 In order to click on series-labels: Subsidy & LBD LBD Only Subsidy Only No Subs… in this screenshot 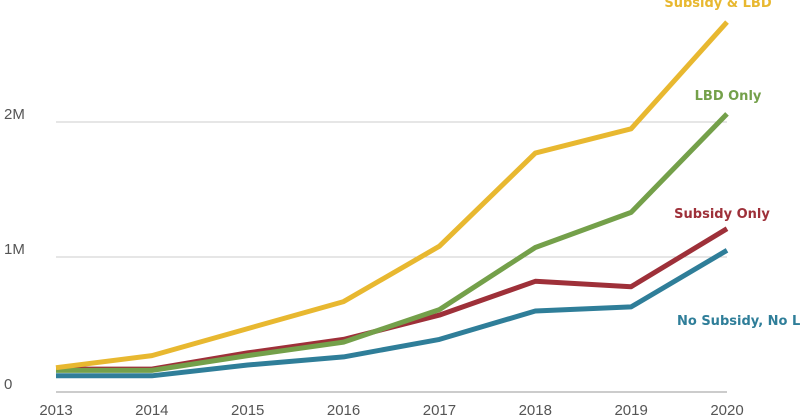, I will do `click(732, 164)`.